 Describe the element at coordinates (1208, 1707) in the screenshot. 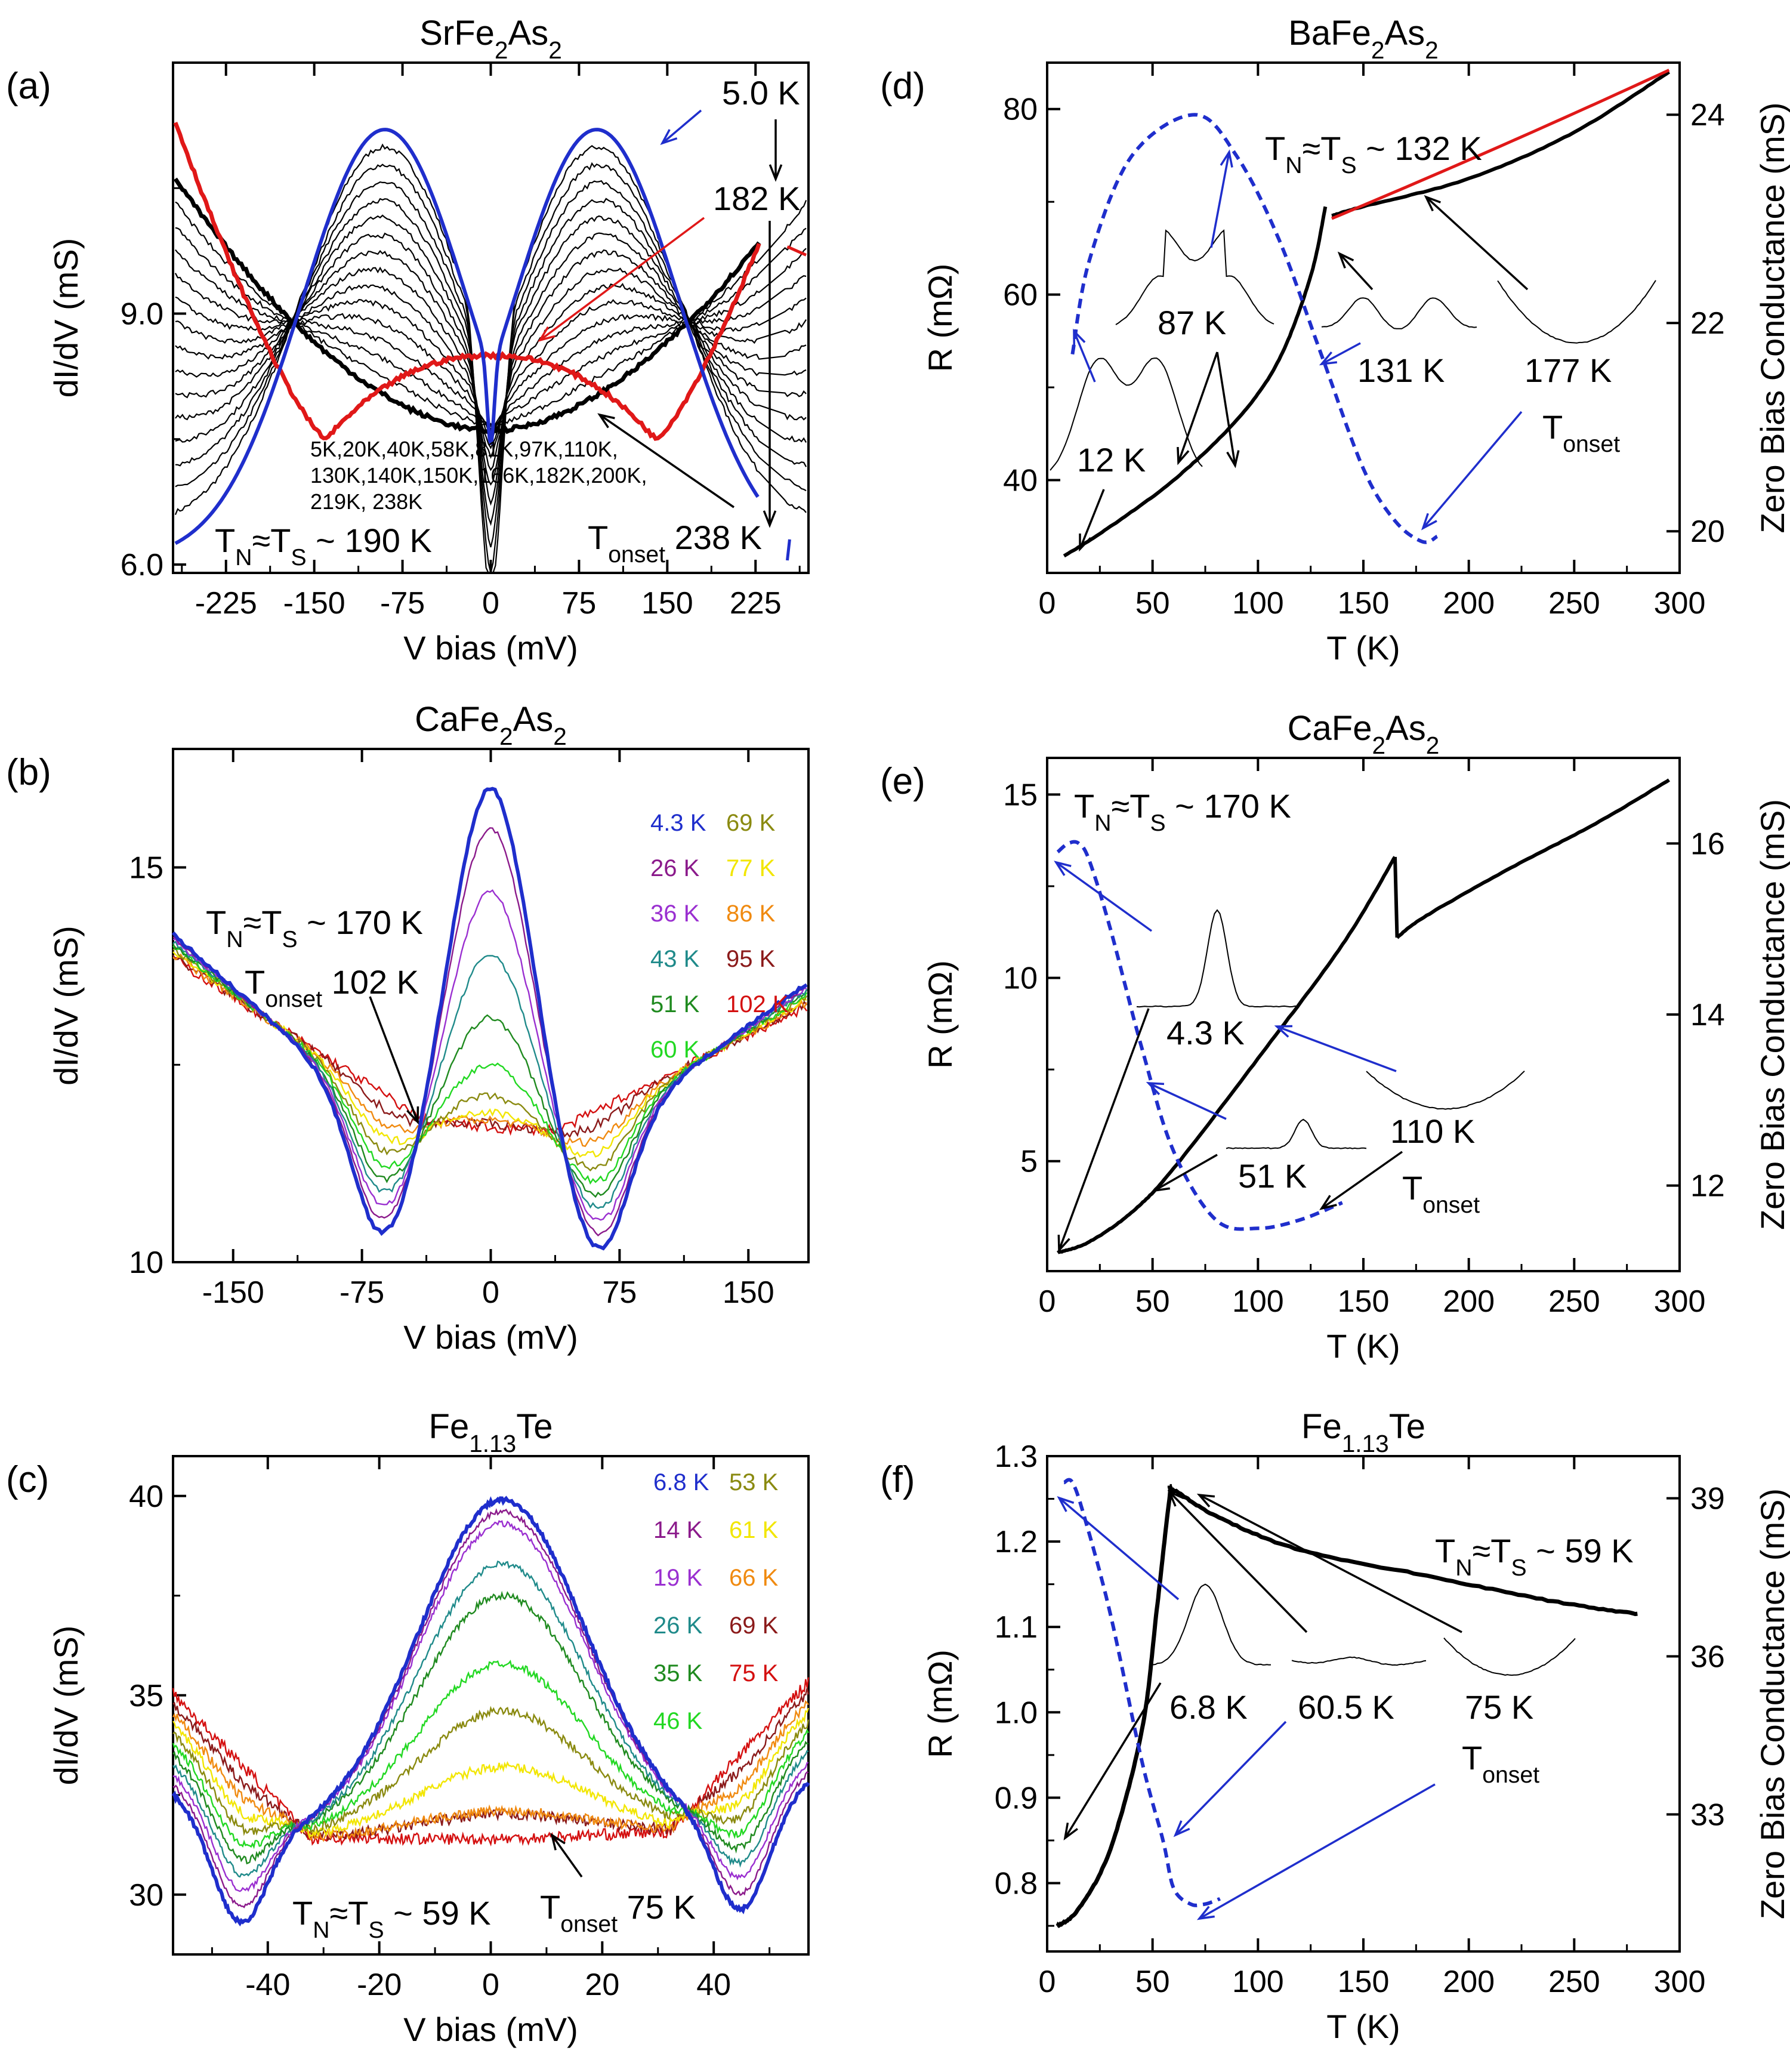

I see `label-6K: 6.8 K` at that location.